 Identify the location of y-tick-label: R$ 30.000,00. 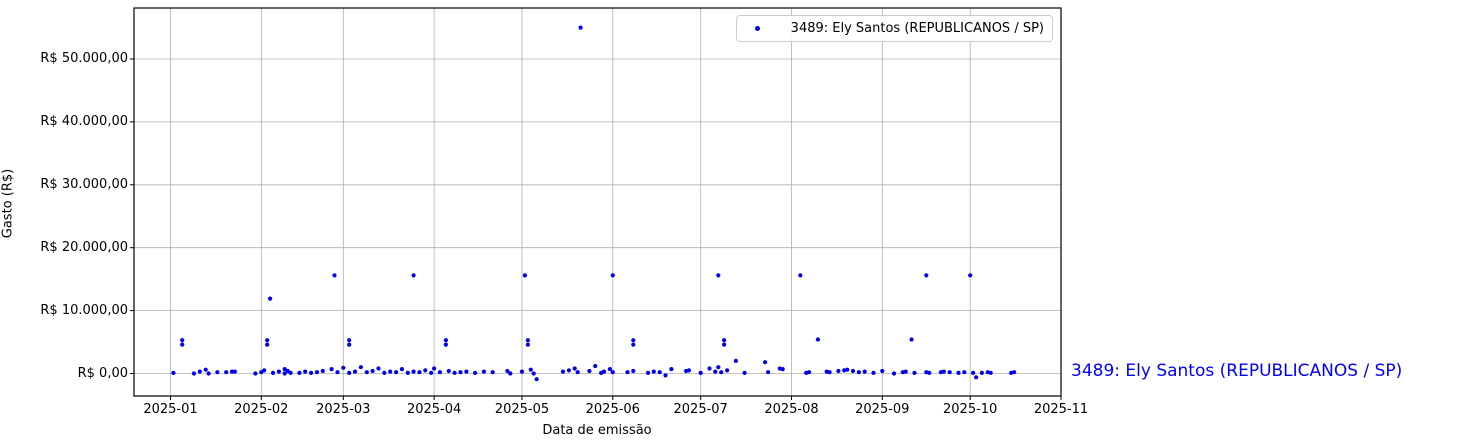
(84, 184).